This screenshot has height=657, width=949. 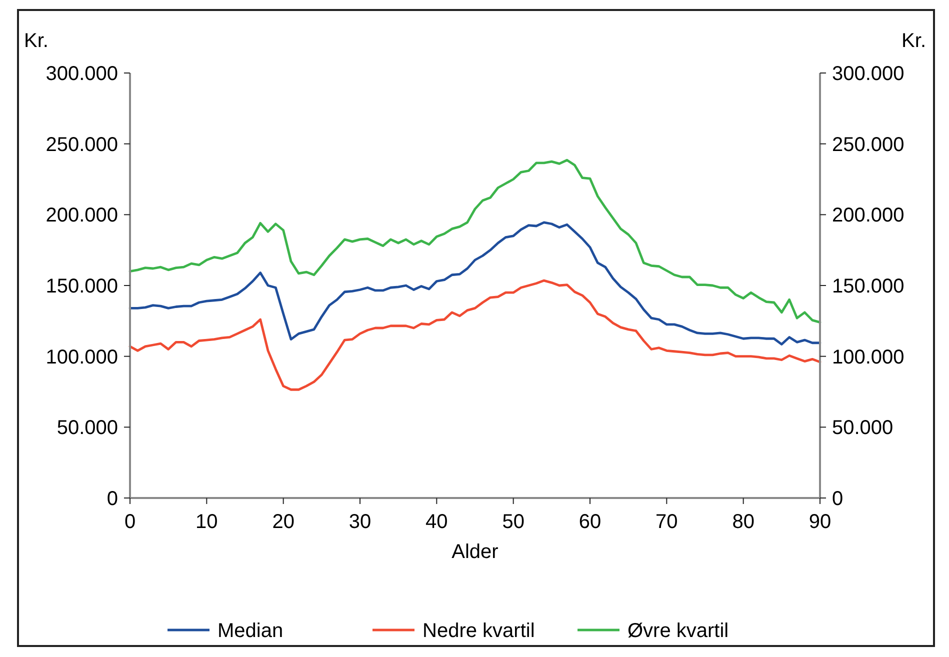 What do you see at coordinates (360, 522) in the screenshot?
I see `x-tick-label: 30` at bounding box center [360, 522].